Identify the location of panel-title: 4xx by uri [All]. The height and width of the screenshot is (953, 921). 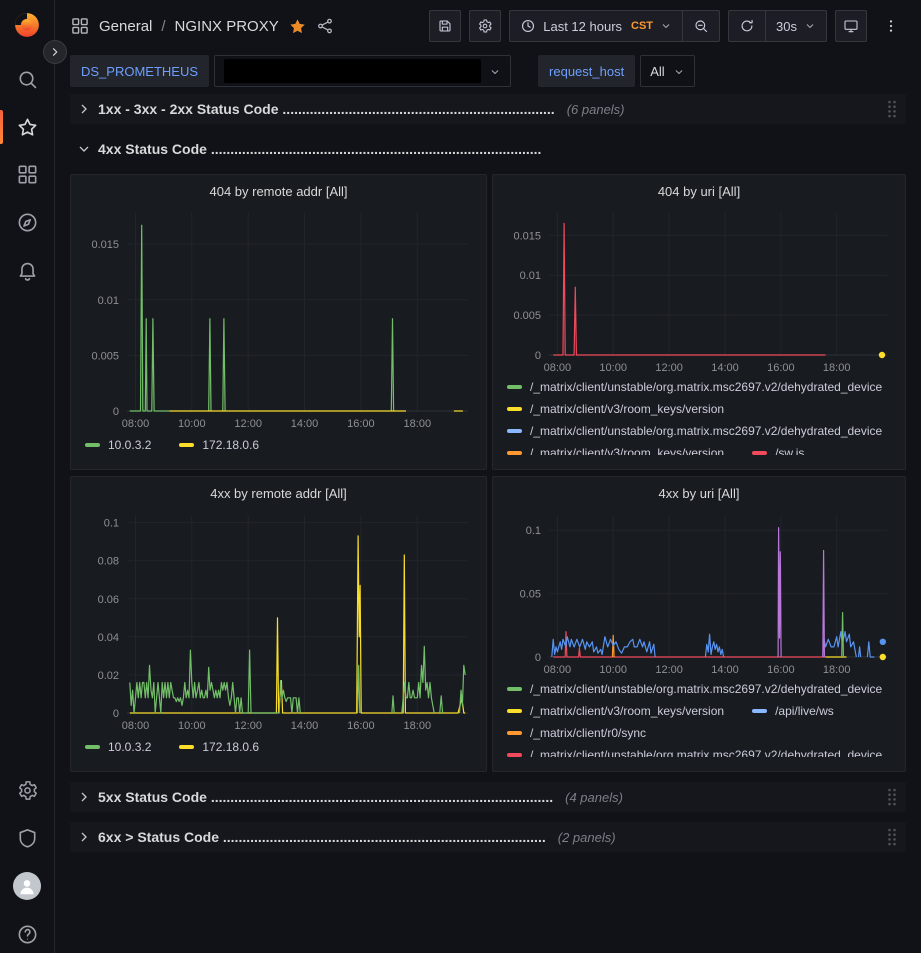
(699, 493).